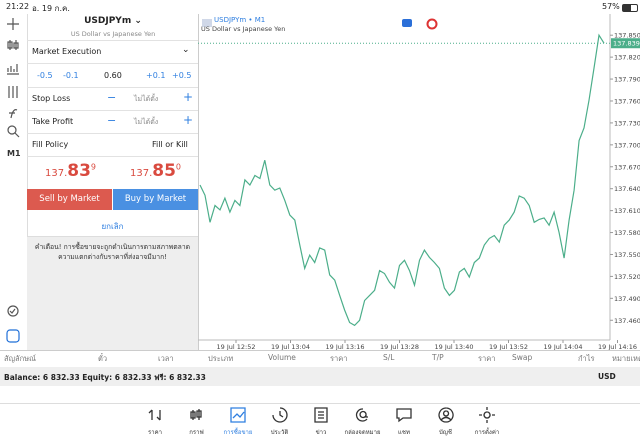 This screenshot has height=447, width=640. I want to click on ask-price: 137.850, so click(155, 171).